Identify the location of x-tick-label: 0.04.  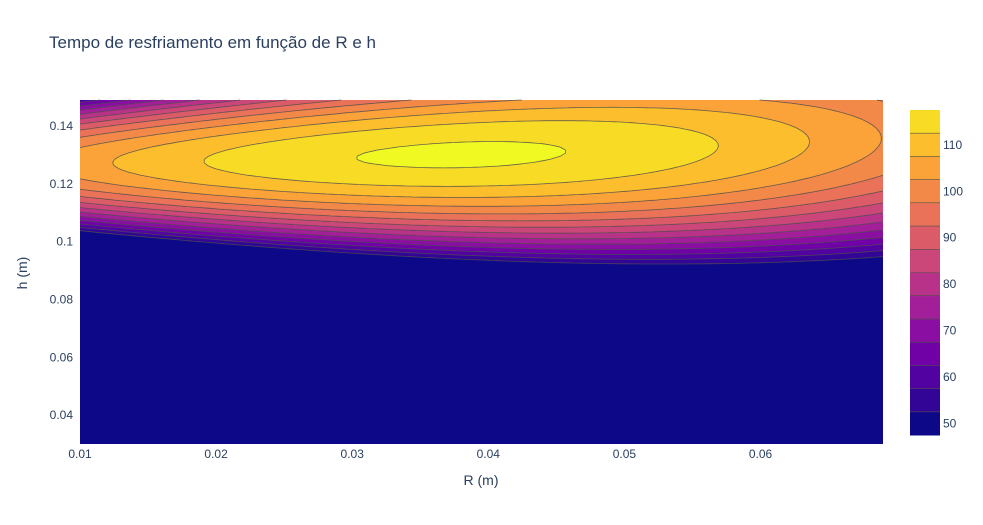
(489, 454).